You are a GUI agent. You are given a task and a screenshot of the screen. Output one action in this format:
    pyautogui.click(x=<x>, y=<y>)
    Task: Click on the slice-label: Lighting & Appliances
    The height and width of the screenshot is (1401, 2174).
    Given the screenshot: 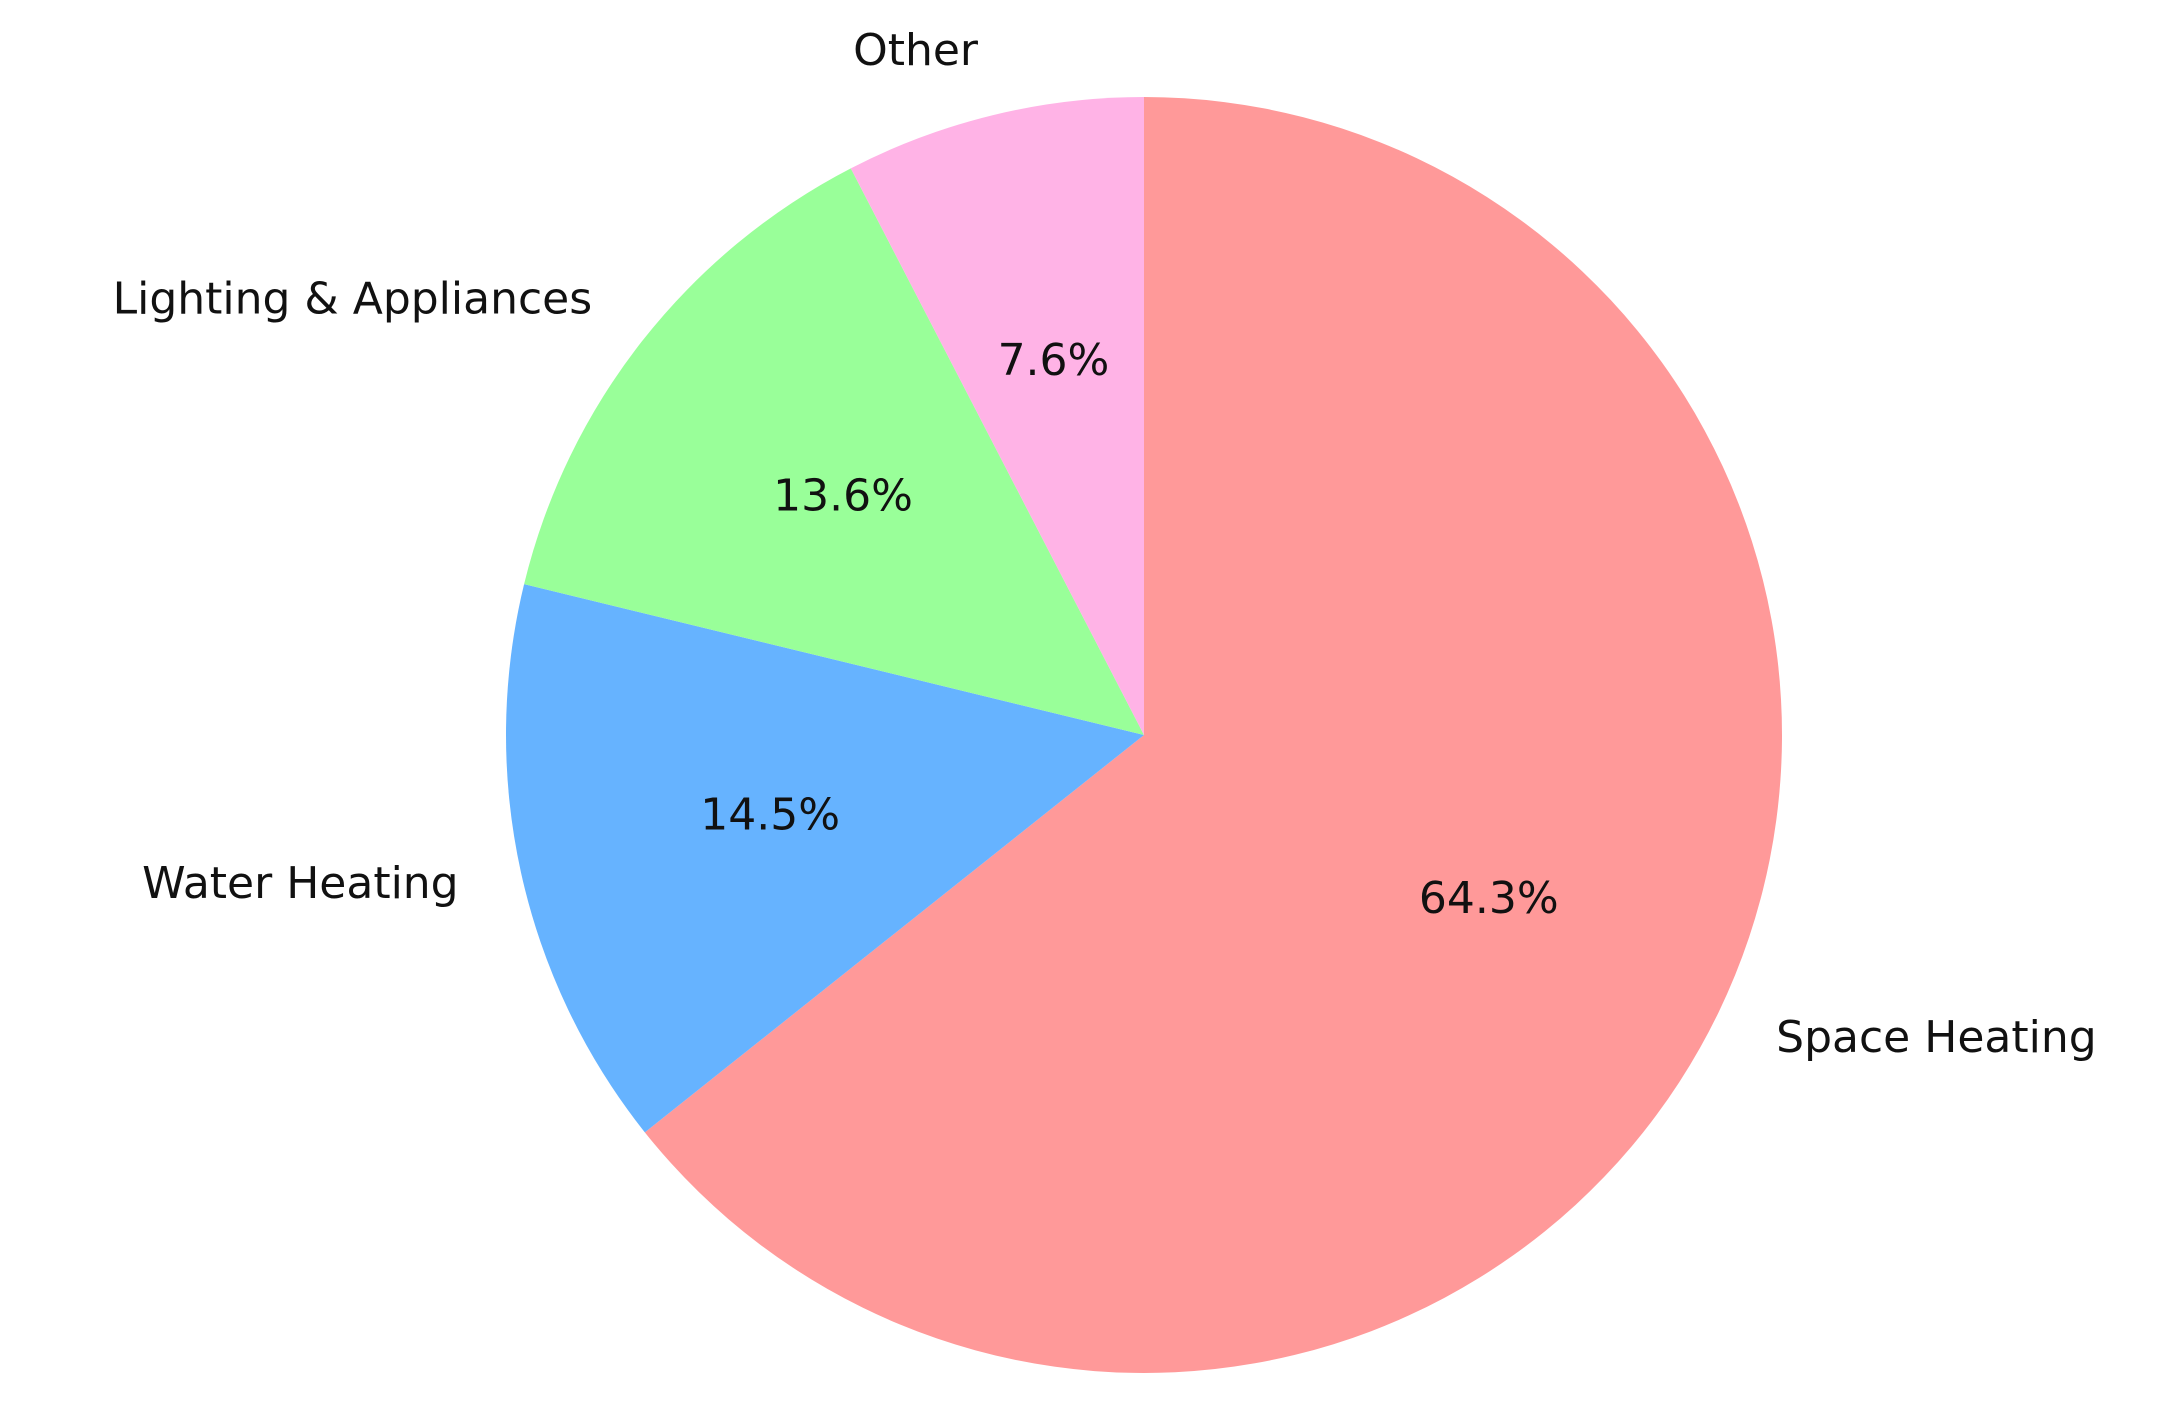 What is the action you would take?
    pyautogui.click(x=353, y=298)
    